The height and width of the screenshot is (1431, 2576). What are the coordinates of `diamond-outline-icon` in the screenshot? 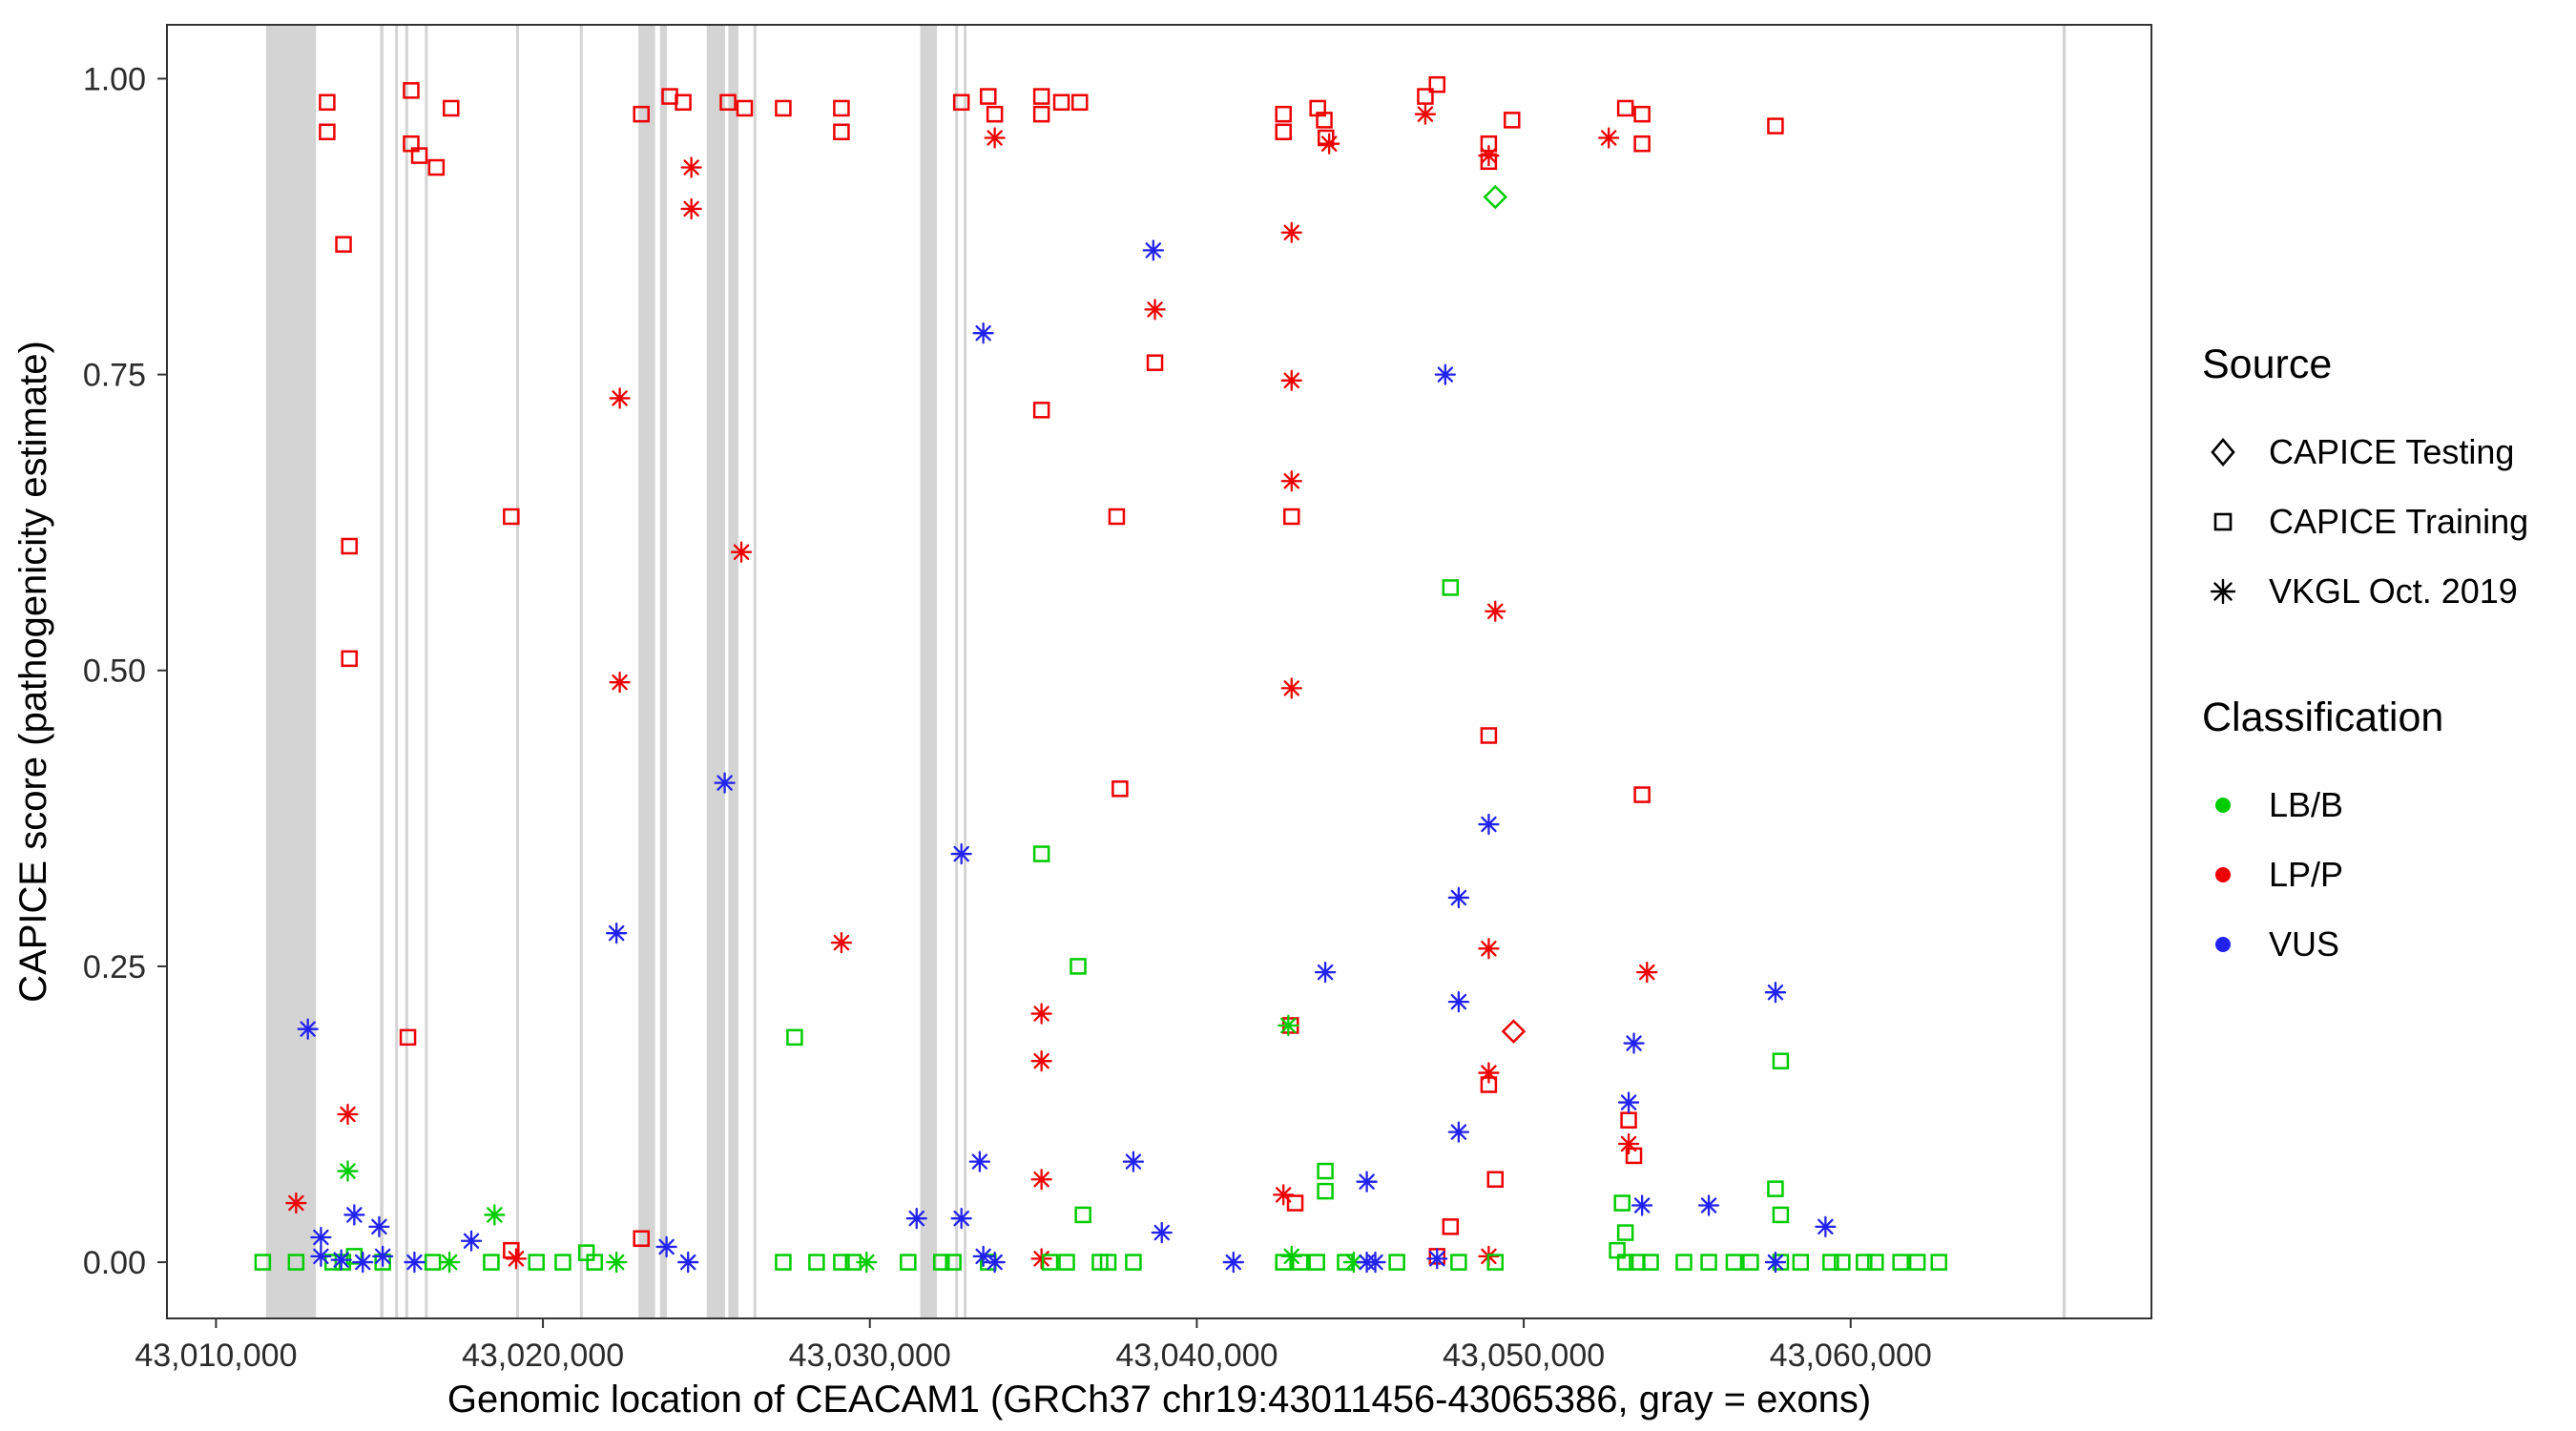 It's located at (2223, 452).